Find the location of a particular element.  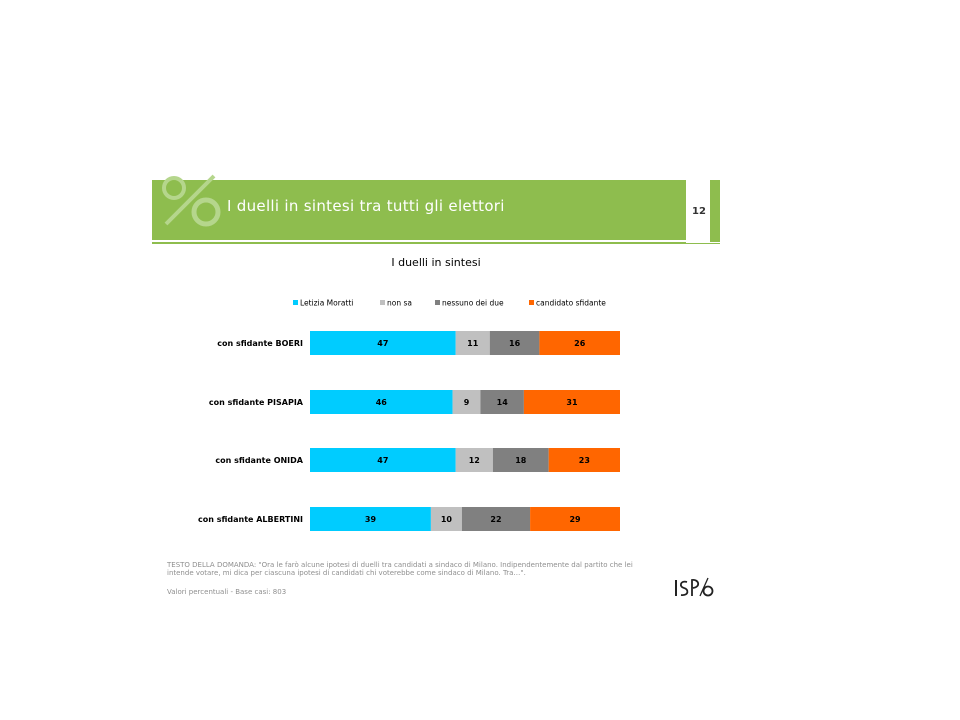

data-label: 11 is located at coordinates (473, 343).